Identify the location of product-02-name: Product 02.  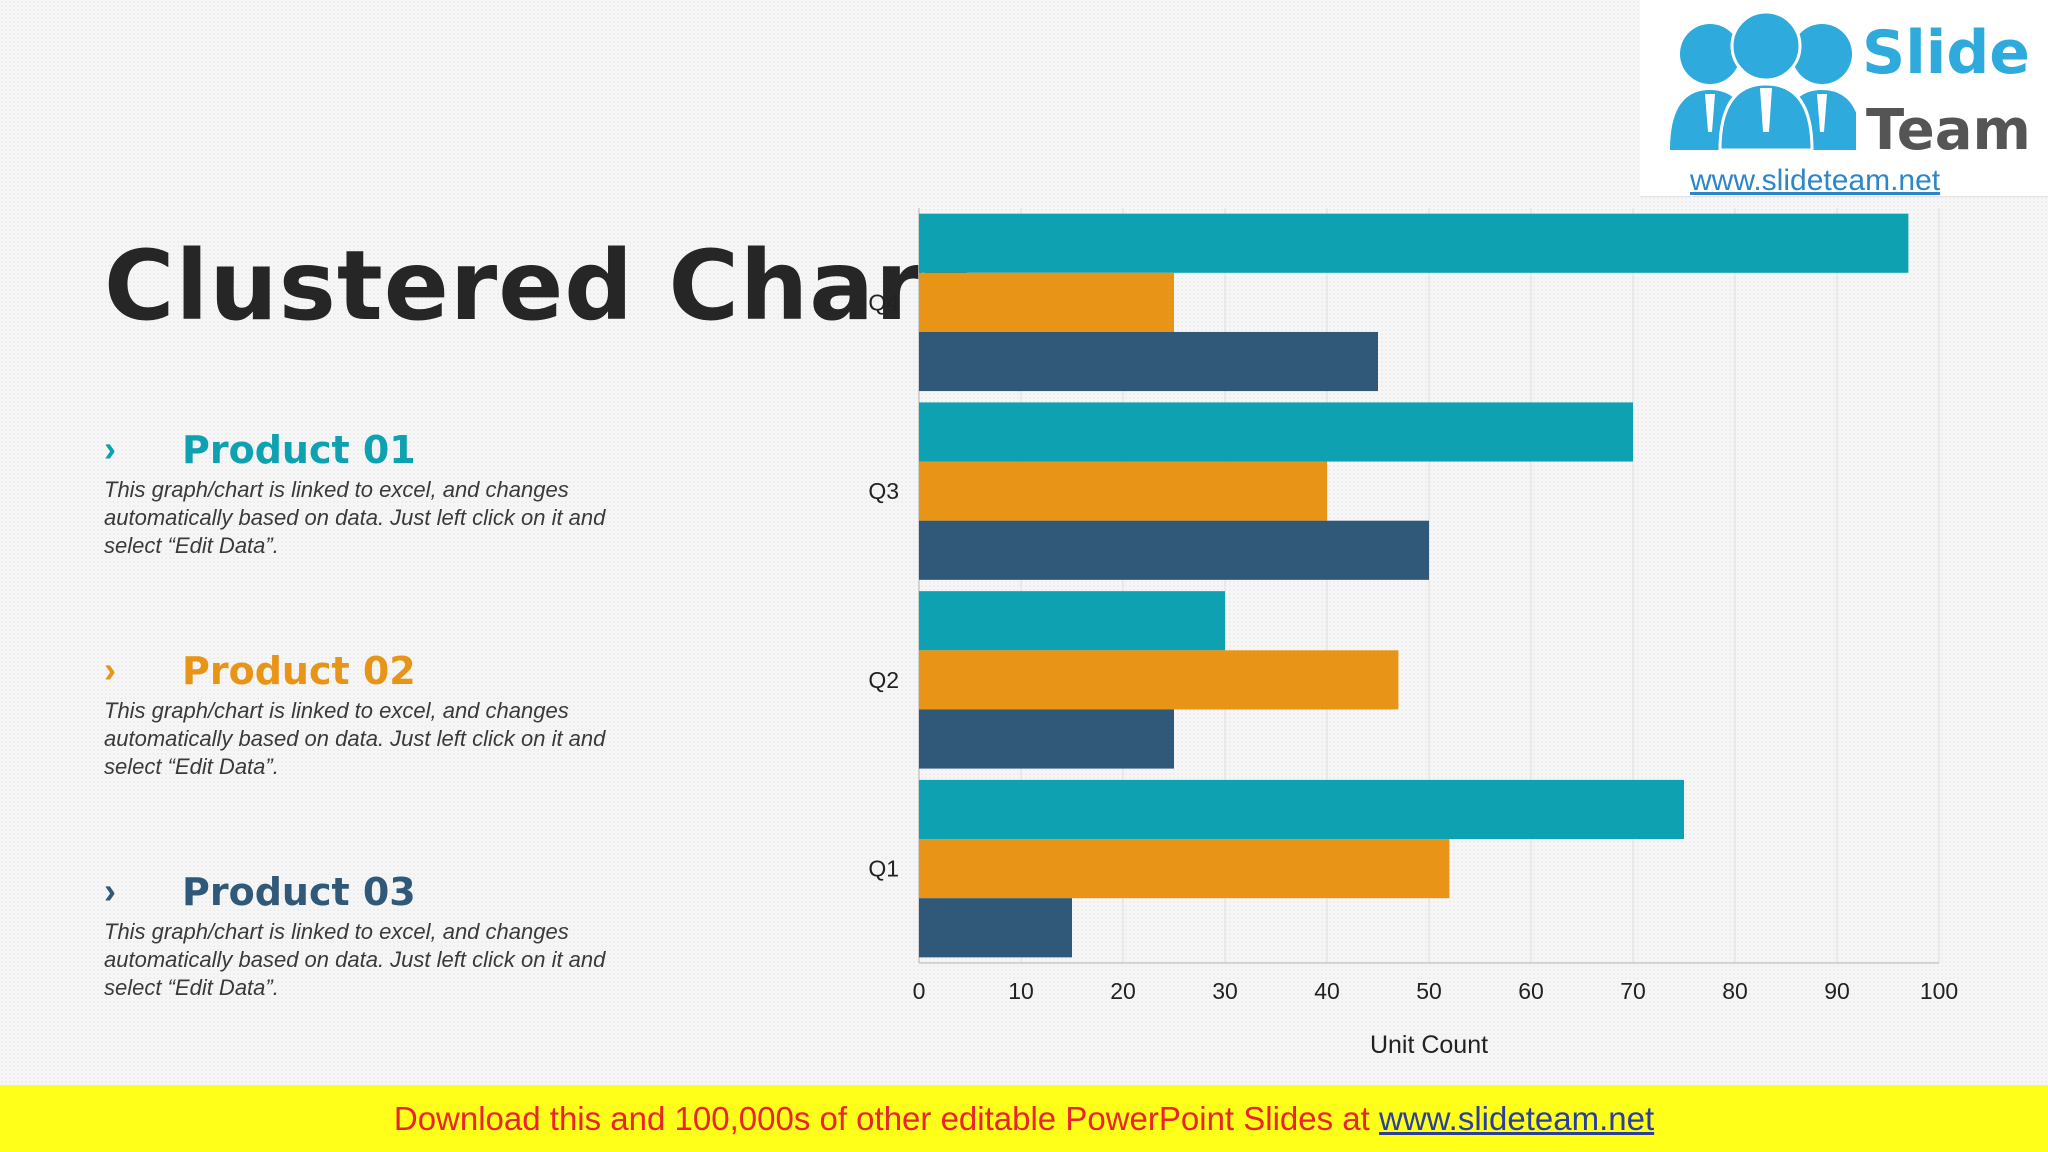
(299, 671).